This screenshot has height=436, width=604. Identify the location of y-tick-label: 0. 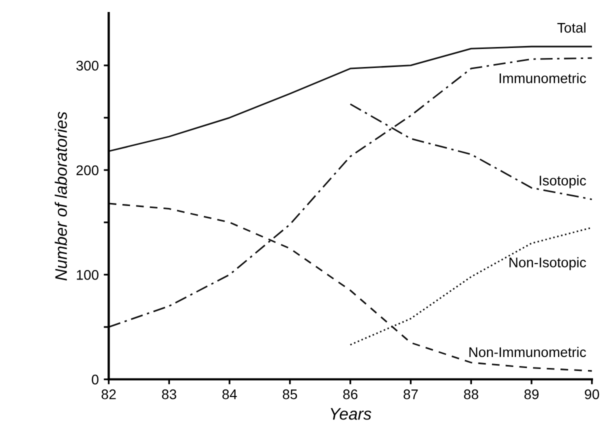
(95, 379).